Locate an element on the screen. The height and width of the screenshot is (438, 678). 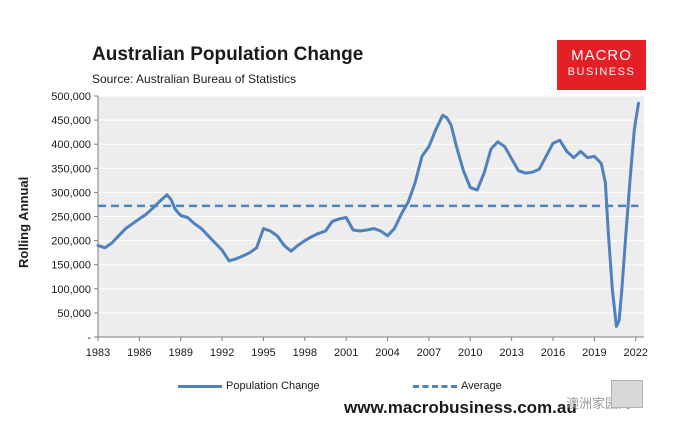
legend-label-average: Average is located at coordinates (481, 386).